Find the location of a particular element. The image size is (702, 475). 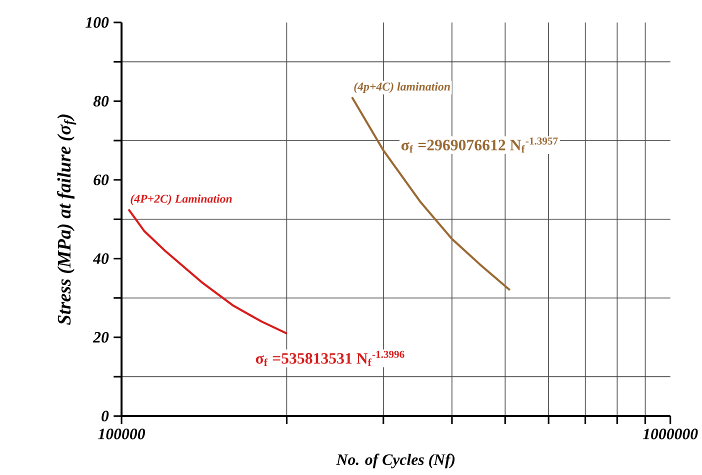

y-tick-label: 60 is located at coordinates (101, 179).